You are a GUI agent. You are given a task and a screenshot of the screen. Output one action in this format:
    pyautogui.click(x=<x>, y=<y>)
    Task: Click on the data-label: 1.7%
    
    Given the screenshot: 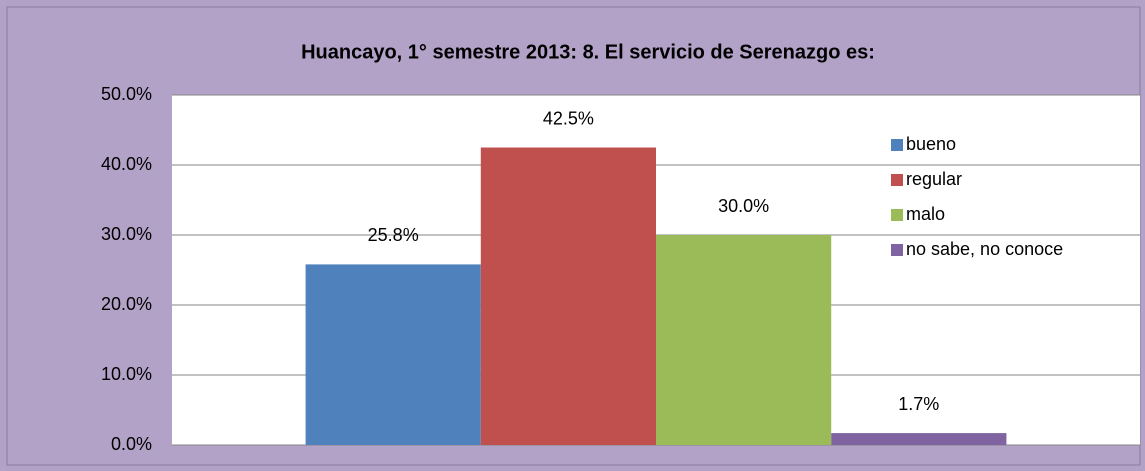 What is the action you would take?
    pyautogui.click(x=918, y=404)
    